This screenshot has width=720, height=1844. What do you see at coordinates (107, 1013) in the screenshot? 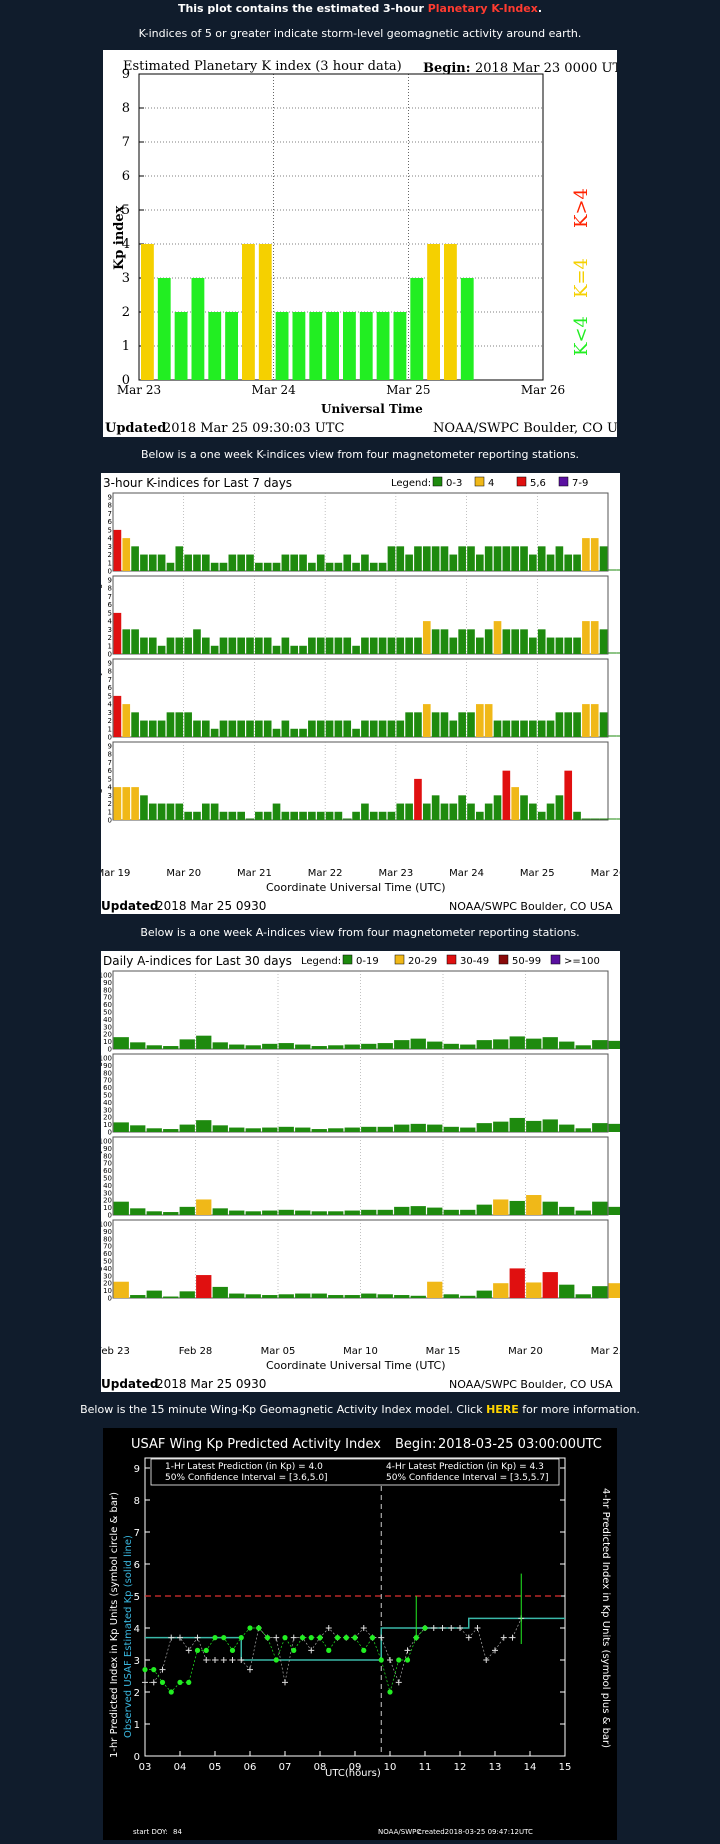
I see `a30-y-tick: 50` at bounding box center [107, 1013].